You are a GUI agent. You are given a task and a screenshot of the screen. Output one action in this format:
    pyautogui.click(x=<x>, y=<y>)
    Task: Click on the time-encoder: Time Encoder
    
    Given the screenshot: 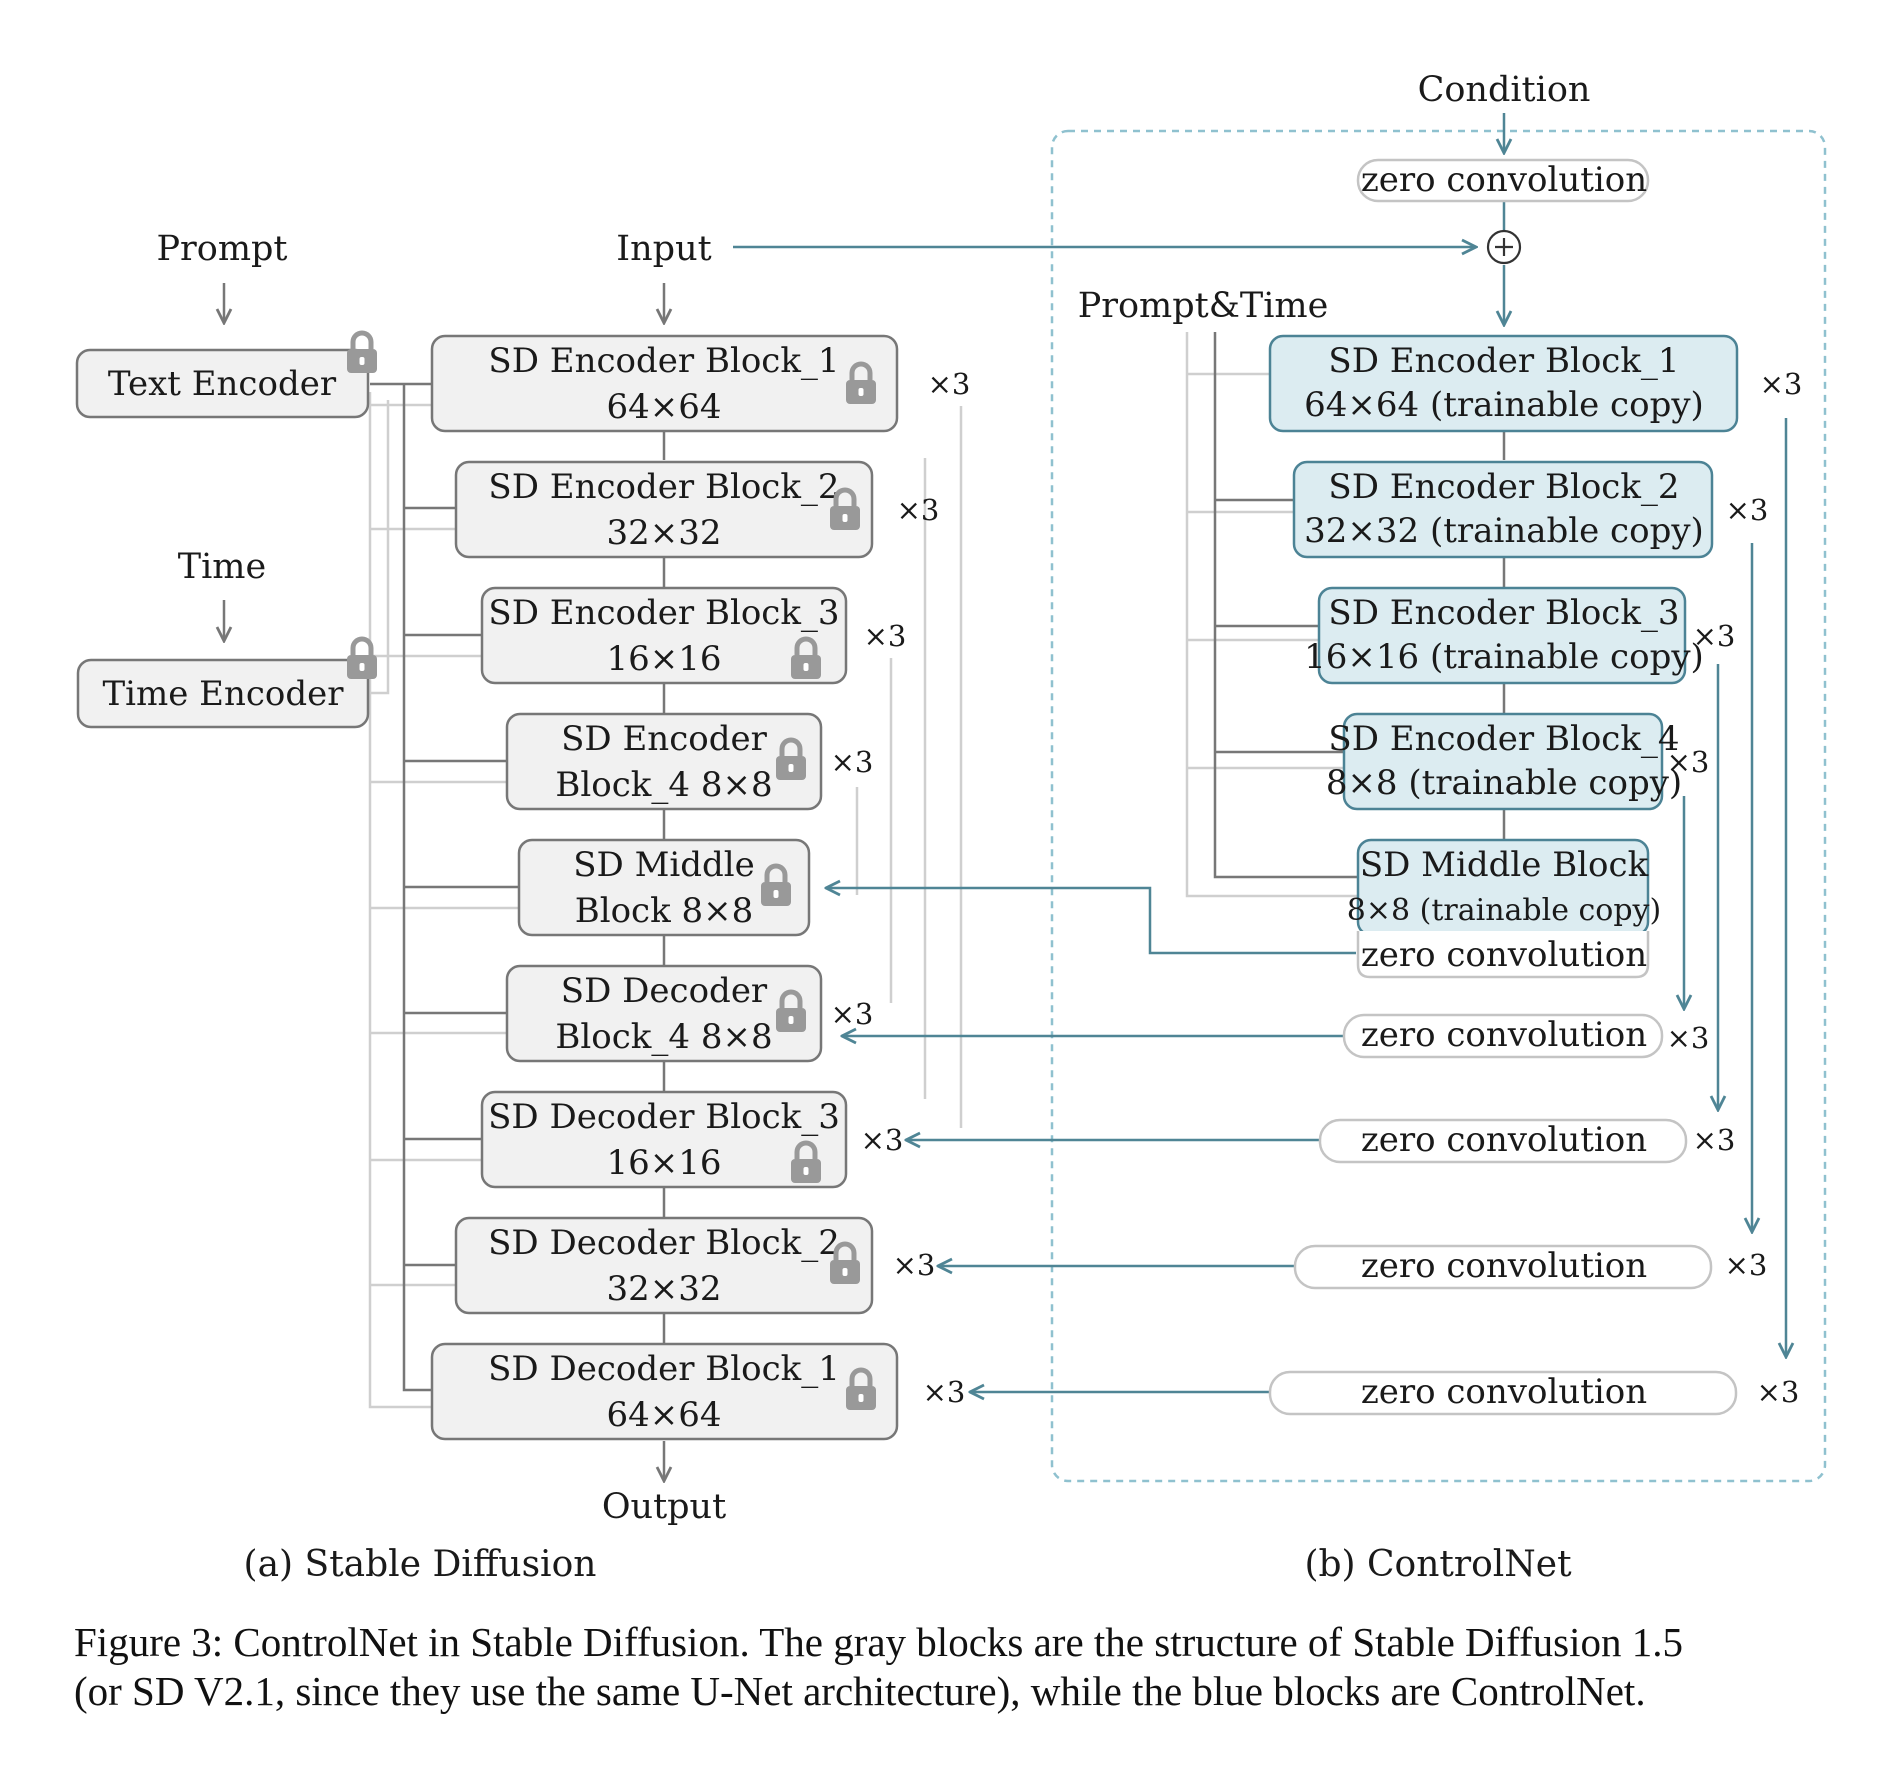 What is the action you would take?
    pyautogui.click(x=226, y=682)
    